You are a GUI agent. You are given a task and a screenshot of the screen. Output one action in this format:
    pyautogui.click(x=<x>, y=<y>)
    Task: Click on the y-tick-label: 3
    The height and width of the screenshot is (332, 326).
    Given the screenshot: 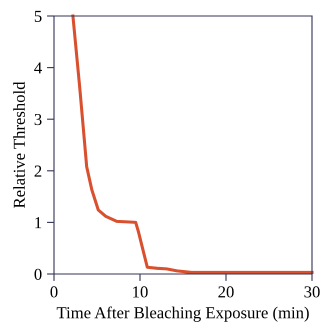 What is the action you would take?
    pyautogui.click(x=38, y=120)
    